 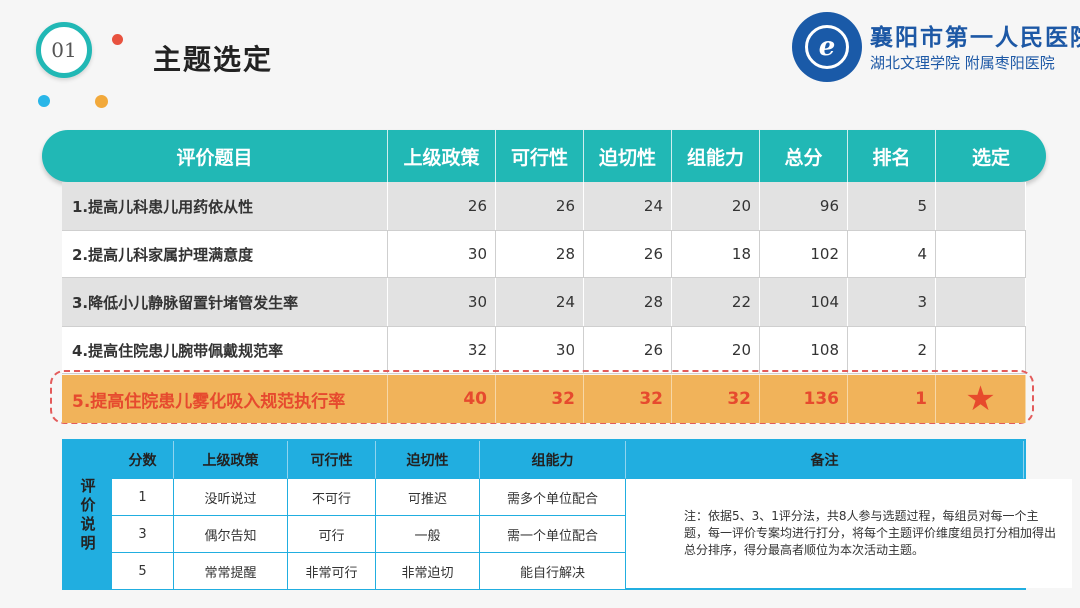 I want to click on cell-topic: 1.提高儿科患儿用药依从性, so click(x=225, y=206).